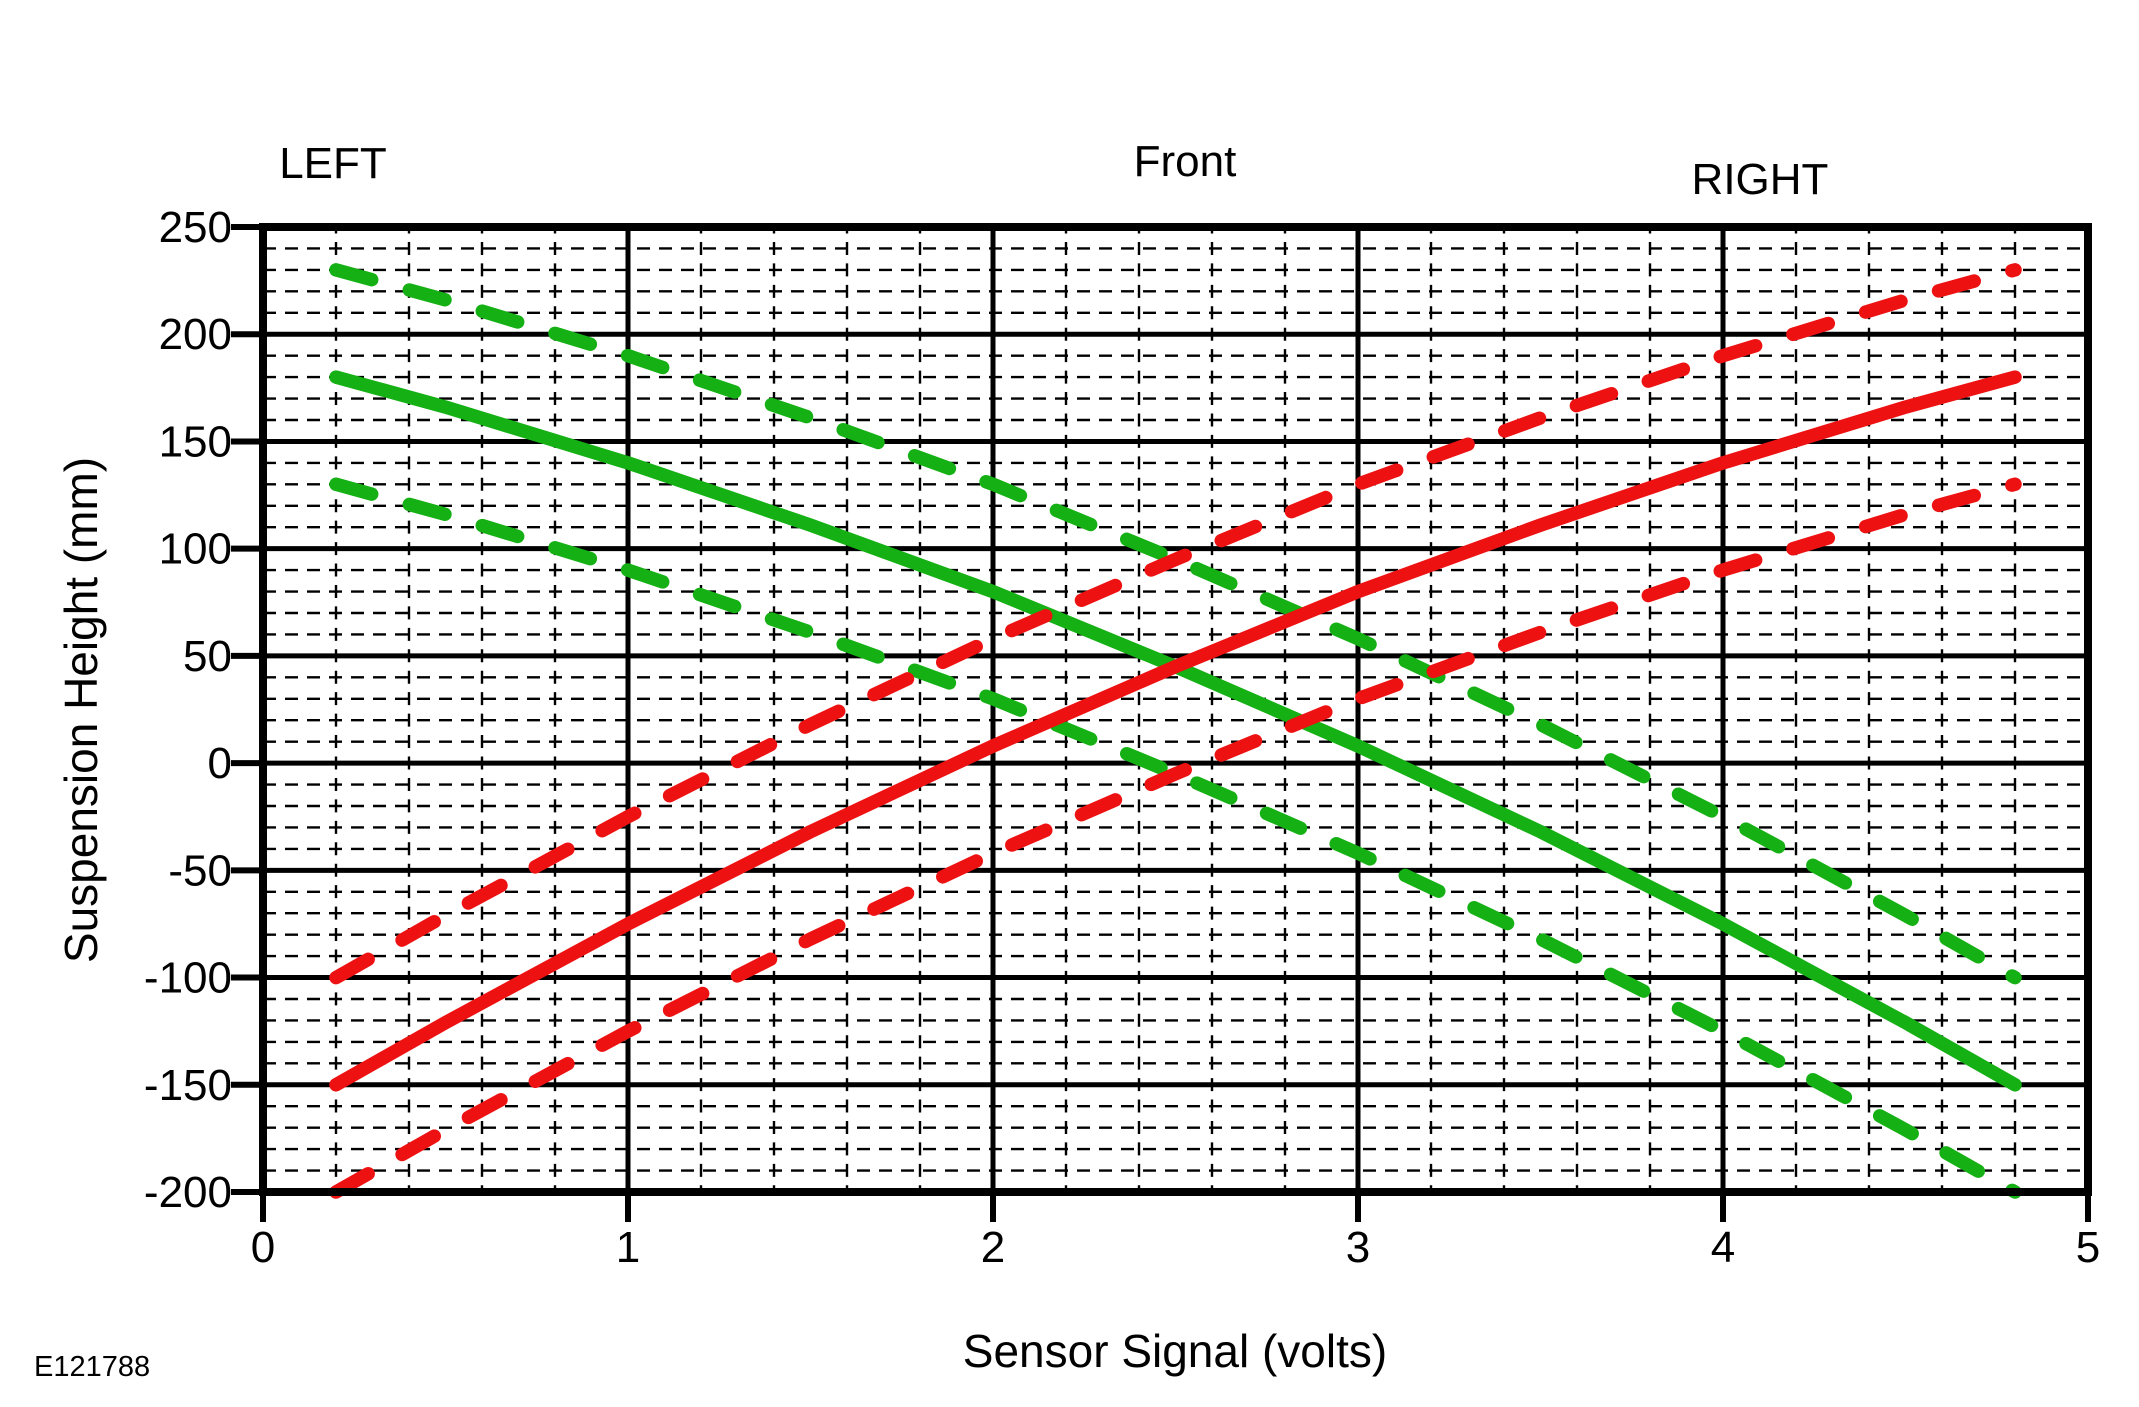 The height and width of the screenshot is (1407, 2139). I want to click on x-tick-label: 3, so click(1358, 1247).